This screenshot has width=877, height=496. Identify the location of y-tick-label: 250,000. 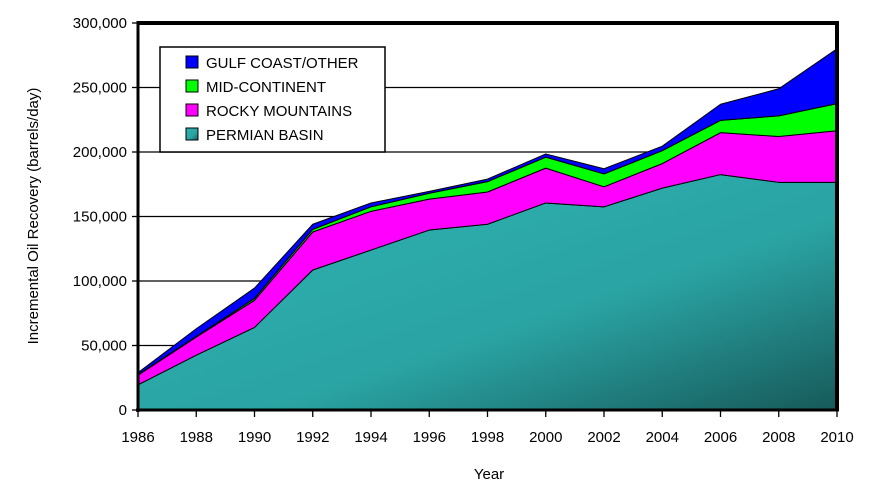
(100, 88).